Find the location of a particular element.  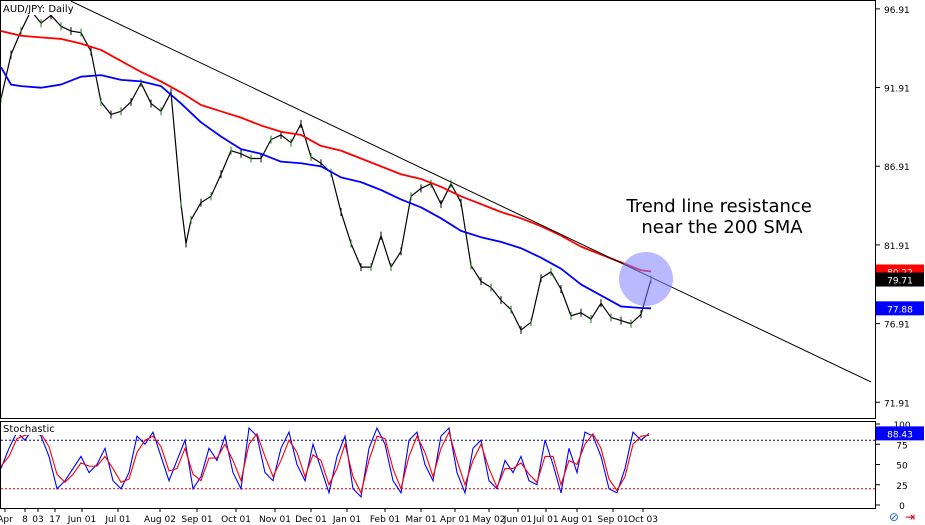

stochastic-value-label: 88.43 is located at coordinates (900, 435).